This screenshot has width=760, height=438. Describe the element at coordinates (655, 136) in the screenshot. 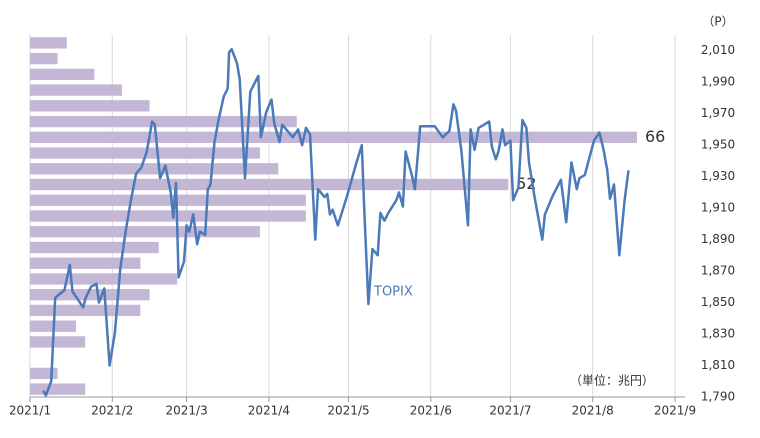

I see `volume-label: 66` at that location.